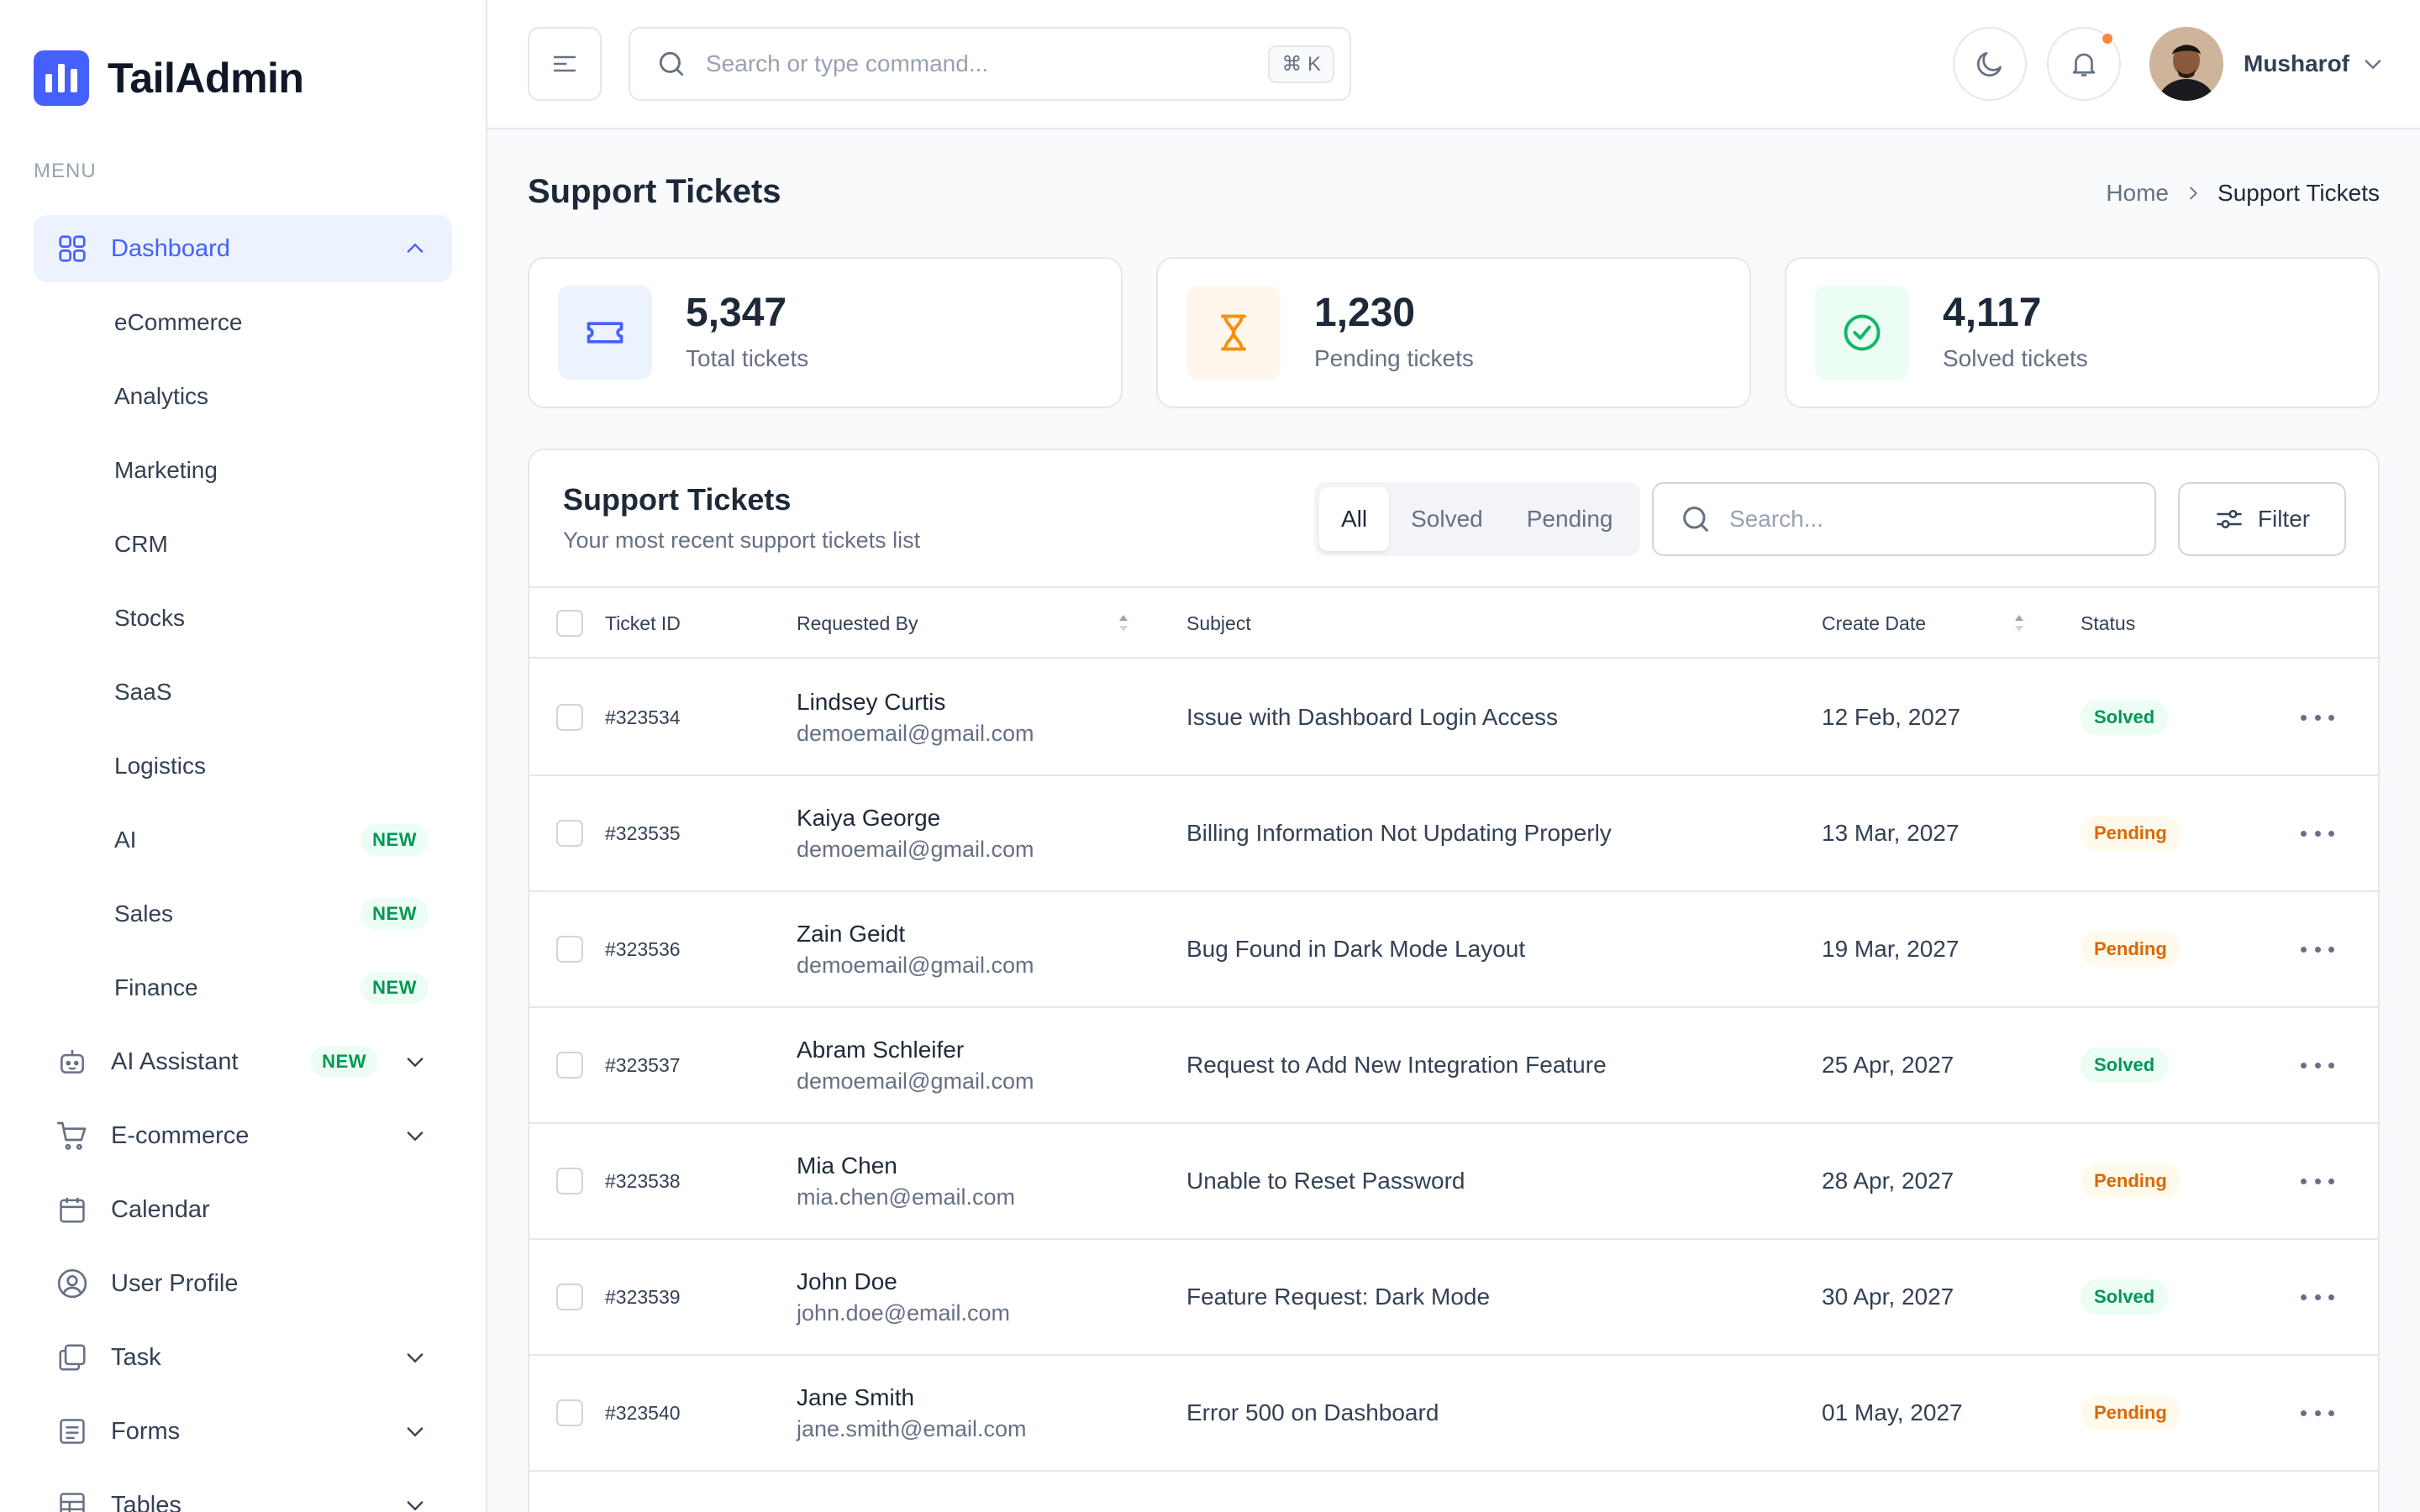 This screenshot has width=2420, height=1512. Describe the element at coordinates (1365, 313) in the screenshot. I see `stat-value: 1,230` at that location.